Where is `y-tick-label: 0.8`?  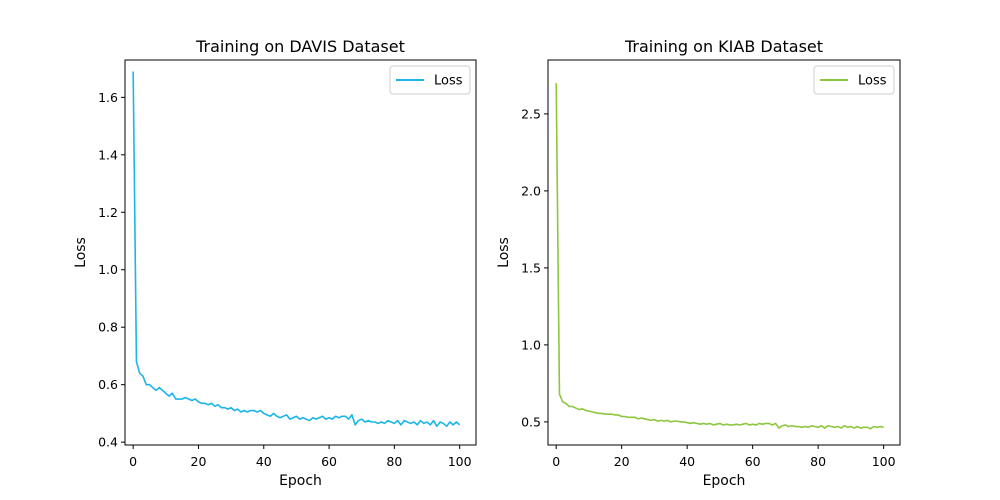 y-tick-label: 0.8 is located at coordinates (108, 327).